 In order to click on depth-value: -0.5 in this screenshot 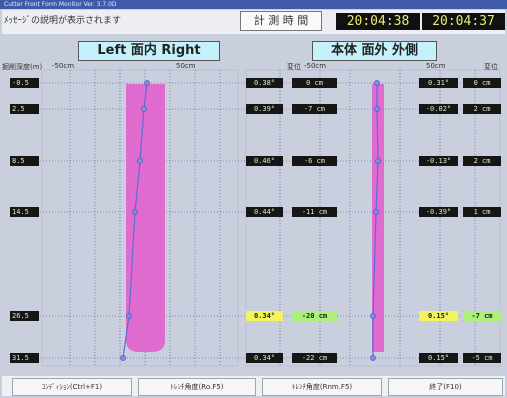, I will do `click(24, 83)`.